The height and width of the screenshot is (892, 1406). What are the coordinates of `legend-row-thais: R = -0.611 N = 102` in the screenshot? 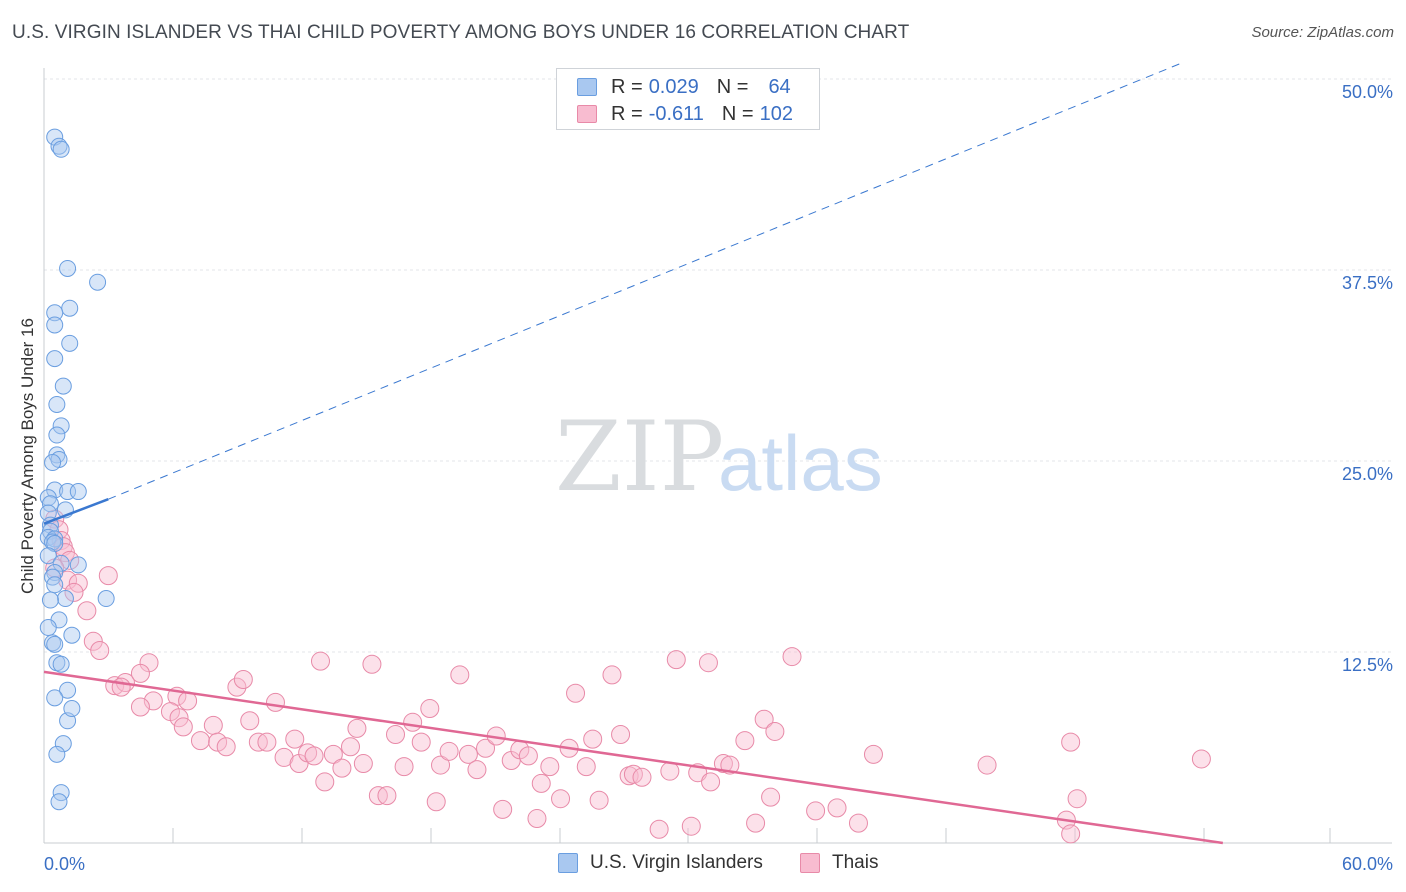 It's located at (685, 114).